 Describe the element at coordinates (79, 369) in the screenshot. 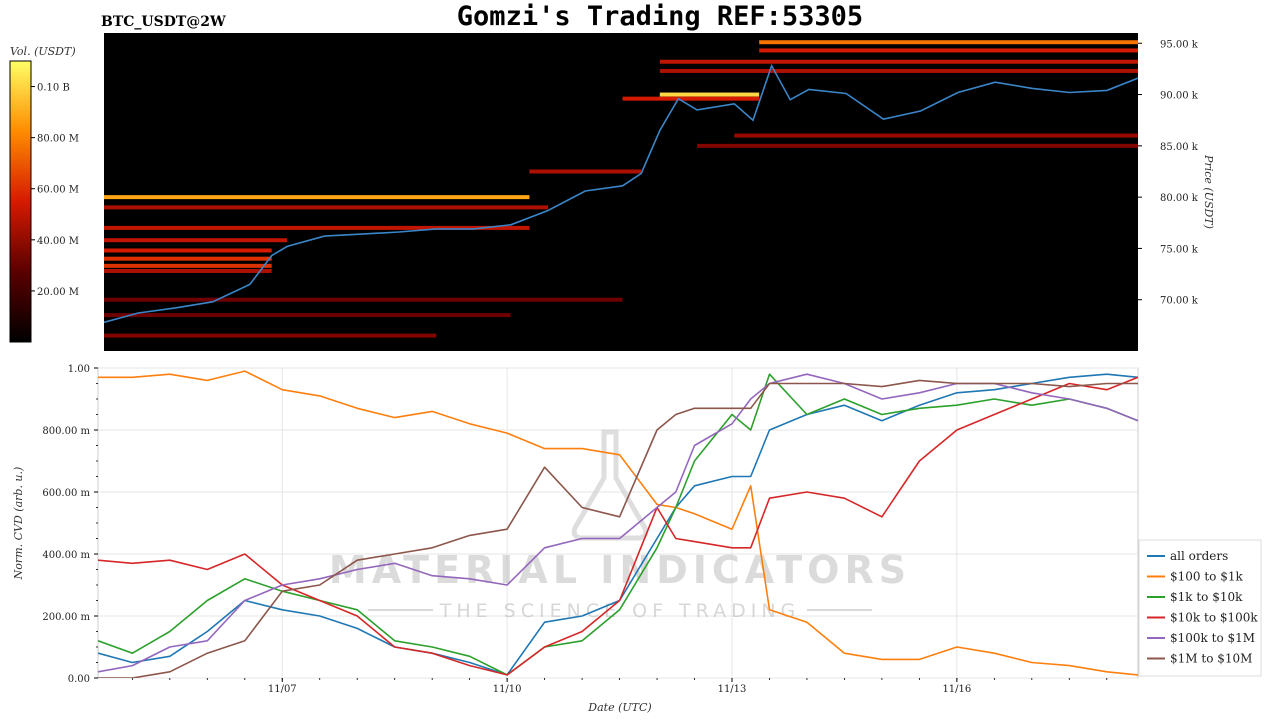

I see `cvd-tick-label: 1.00` at that location.